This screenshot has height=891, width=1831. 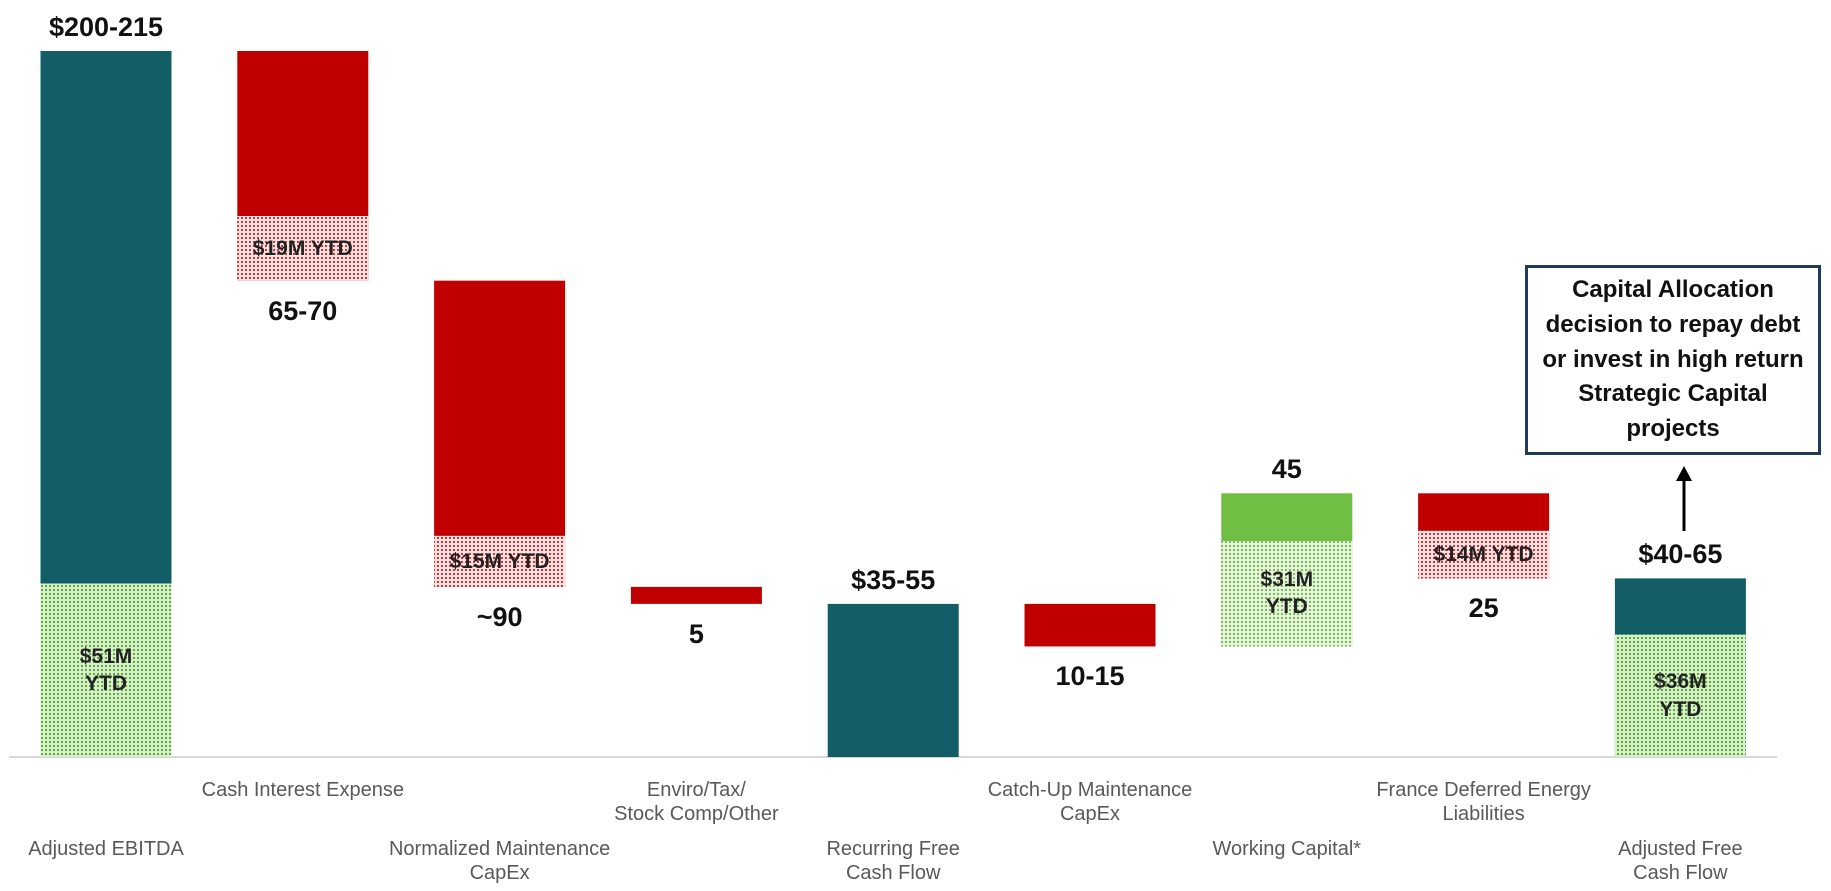 I want to click on category-label: Adjusted Free Cash Flow, so click(x=1680, y=861).